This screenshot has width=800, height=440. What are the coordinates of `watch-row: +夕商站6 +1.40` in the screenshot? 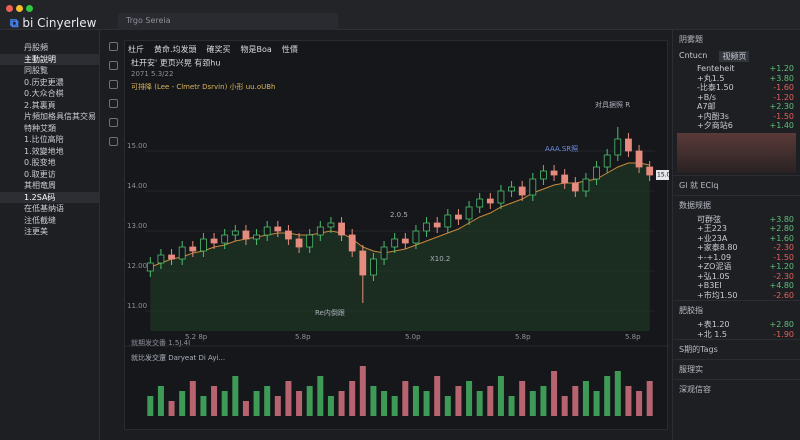 It's located at (736, 126).